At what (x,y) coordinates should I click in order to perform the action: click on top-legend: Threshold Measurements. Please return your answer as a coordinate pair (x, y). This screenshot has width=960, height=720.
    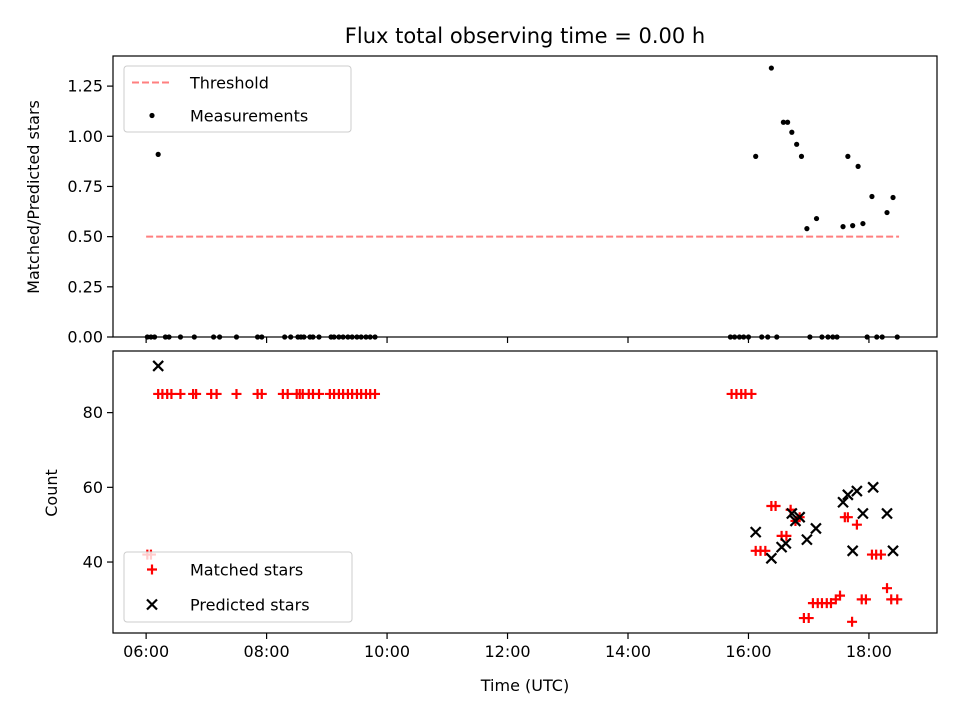
    Looking at the image, I should click on (237, 99).